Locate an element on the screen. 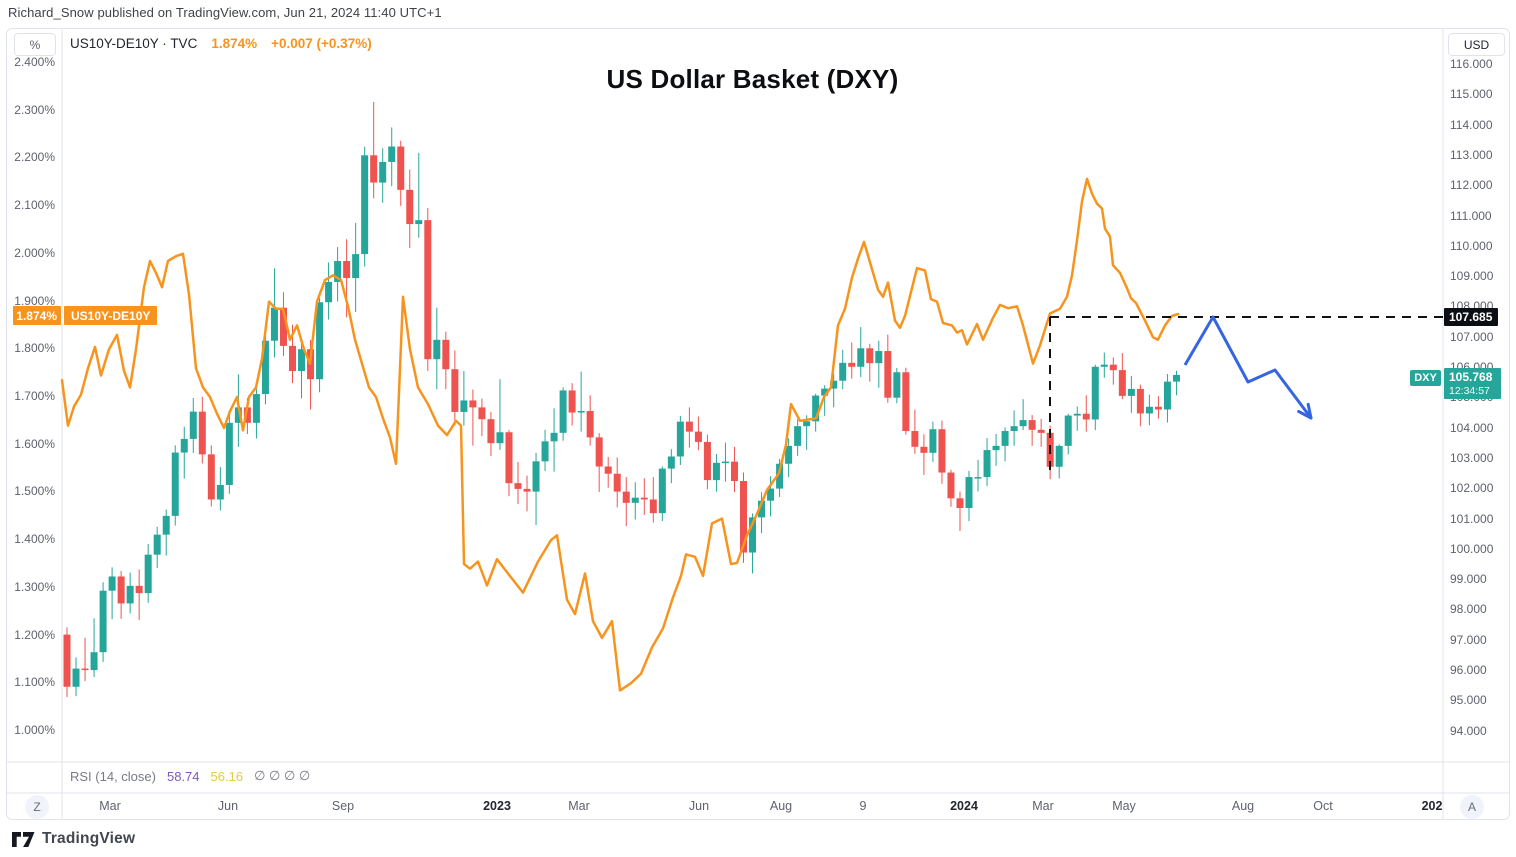 The height and width of the screenshot is (857, 1516). breakout-dashed-line is located at coordinates (1246, 392).